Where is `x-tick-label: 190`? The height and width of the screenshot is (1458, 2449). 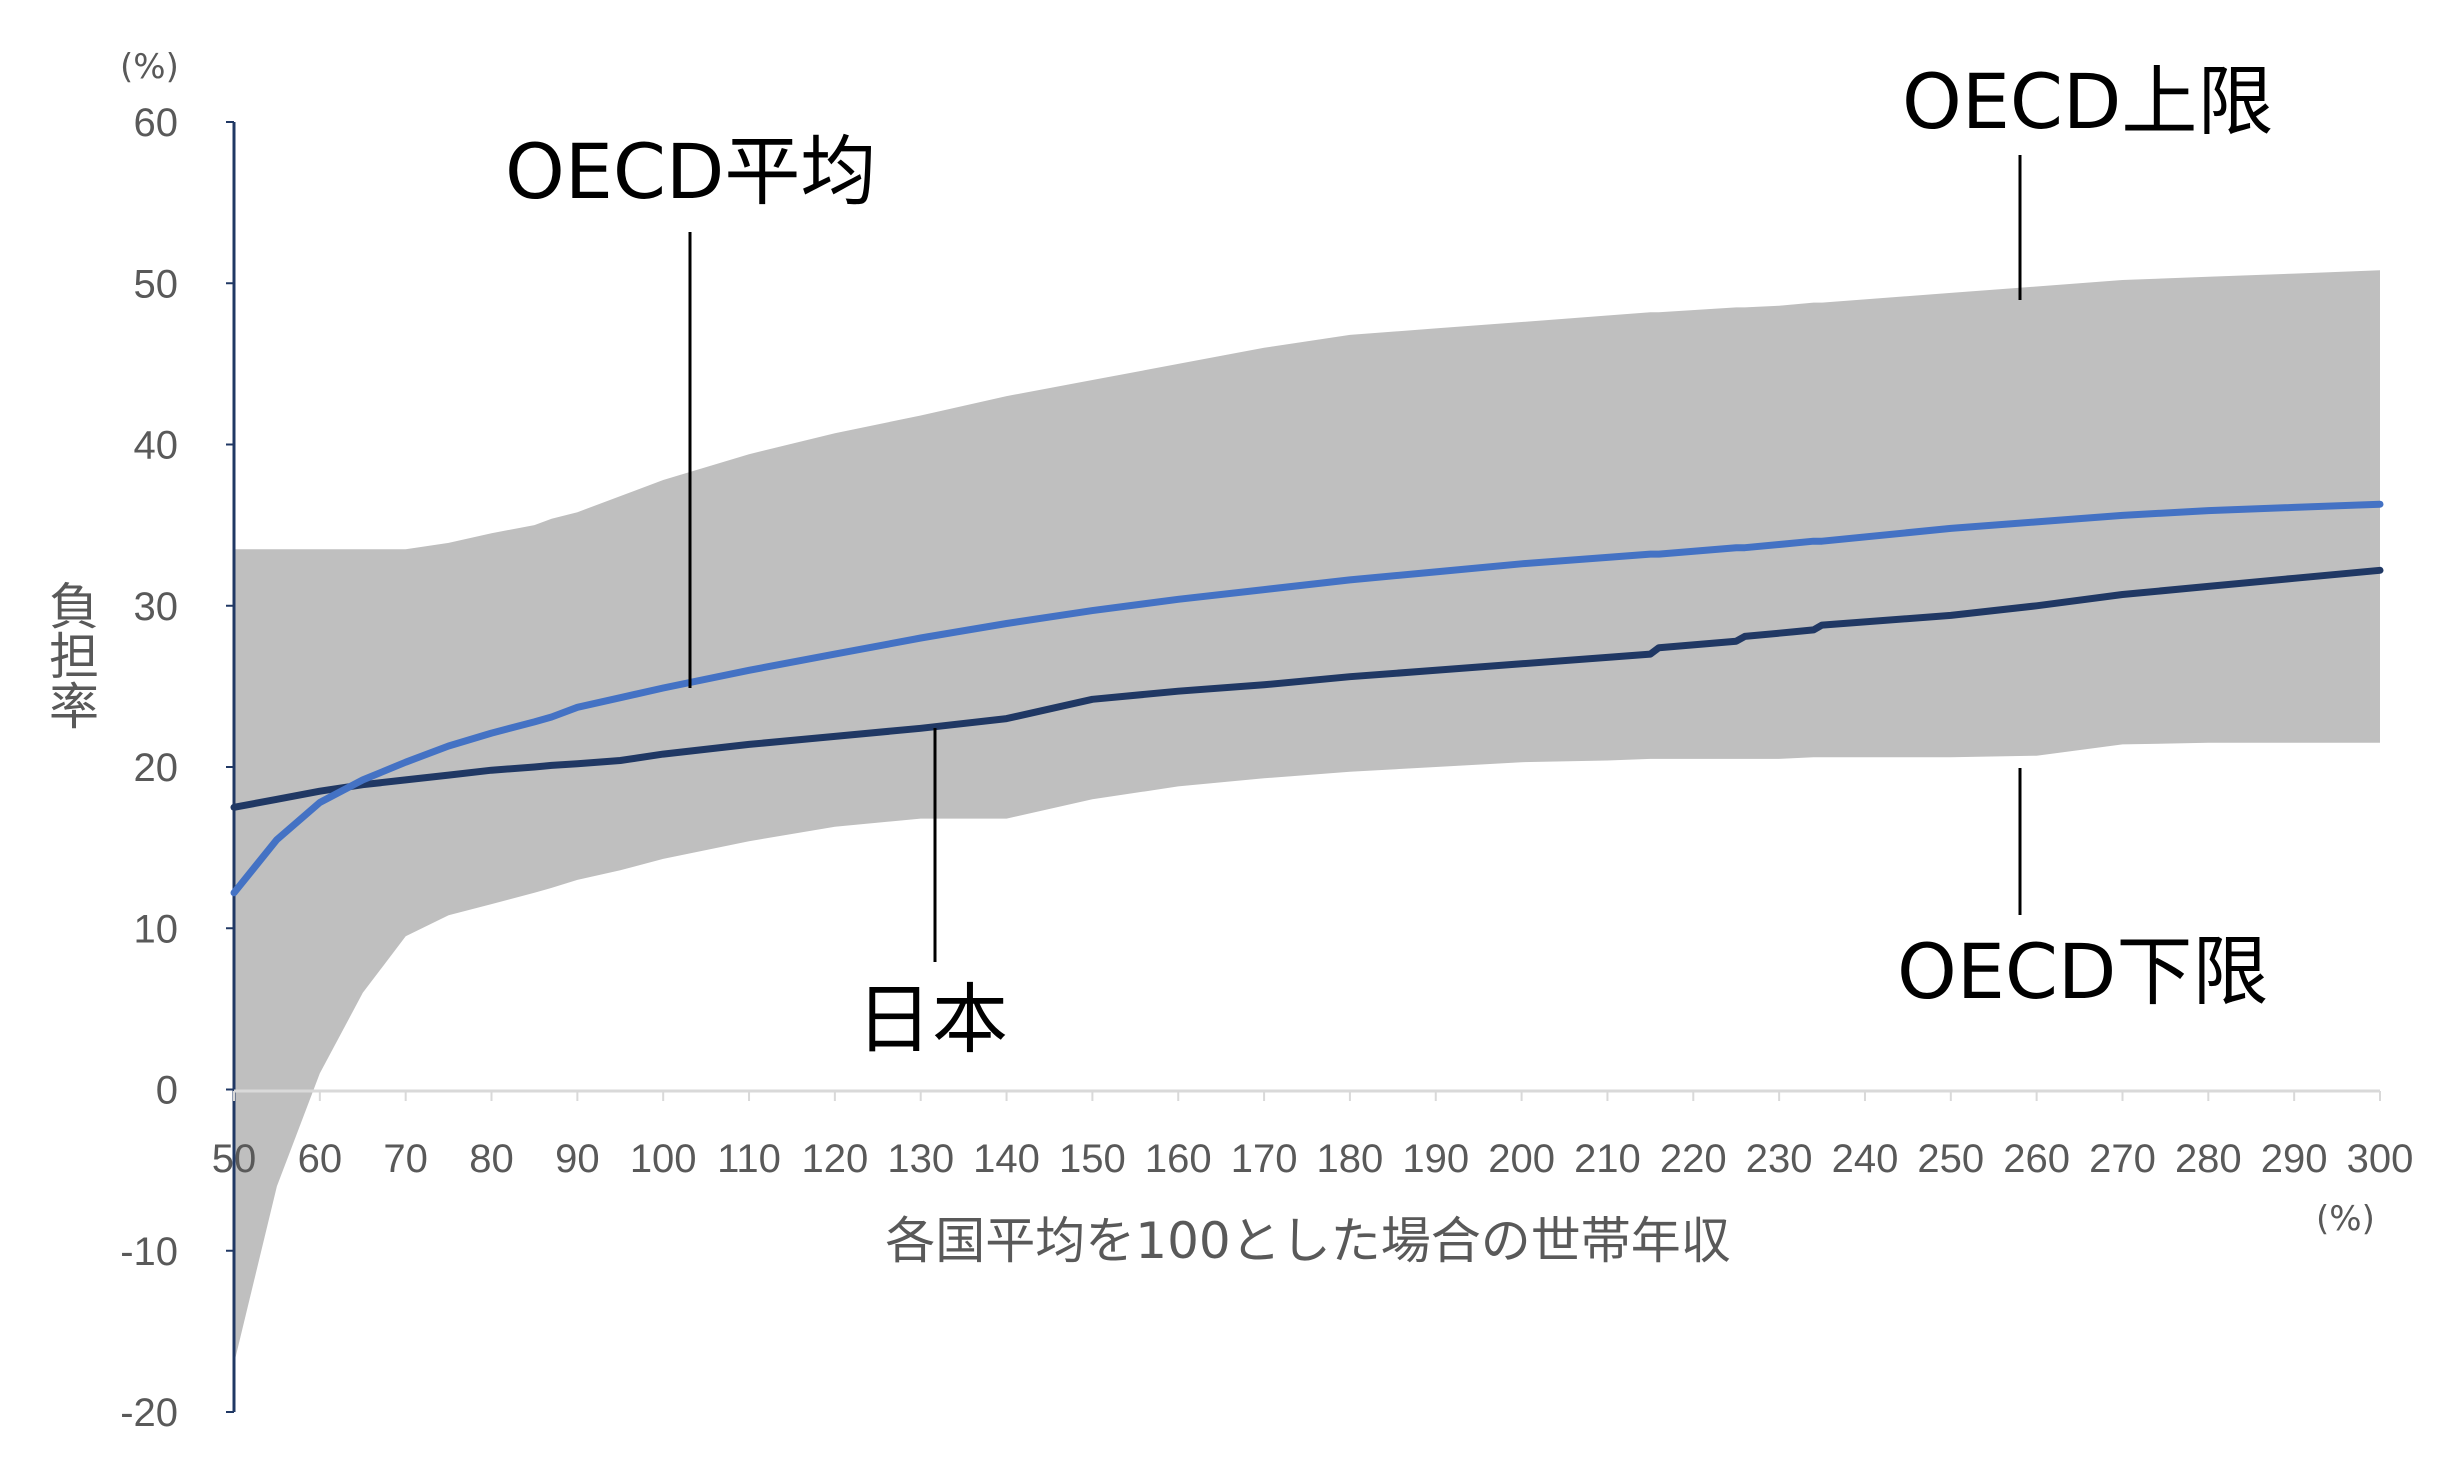
x-tick-label: 190 is located at coordinates (1435, 1159).